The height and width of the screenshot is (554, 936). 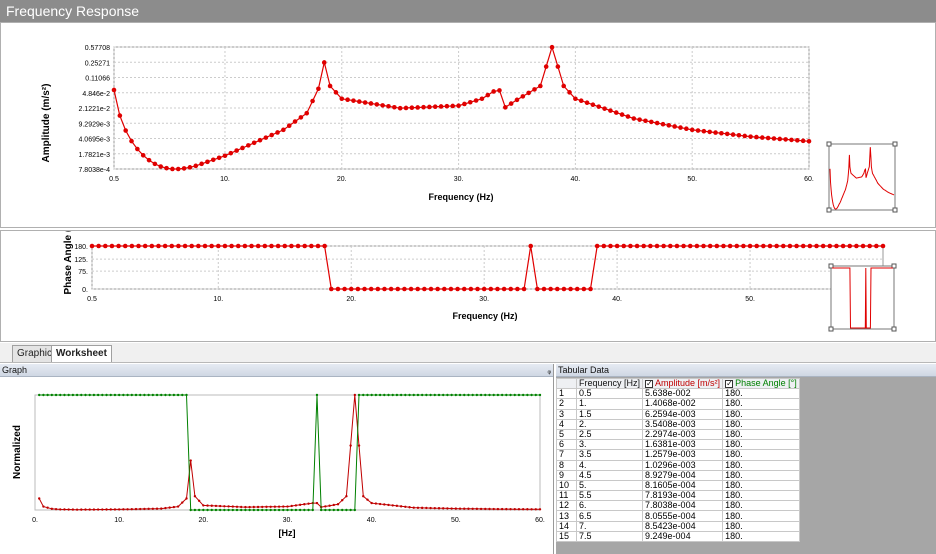 What do you see at coordinates (405, 395) in the screenshot?
I see `normalized-phase-point` at bounding box center [405, 395].